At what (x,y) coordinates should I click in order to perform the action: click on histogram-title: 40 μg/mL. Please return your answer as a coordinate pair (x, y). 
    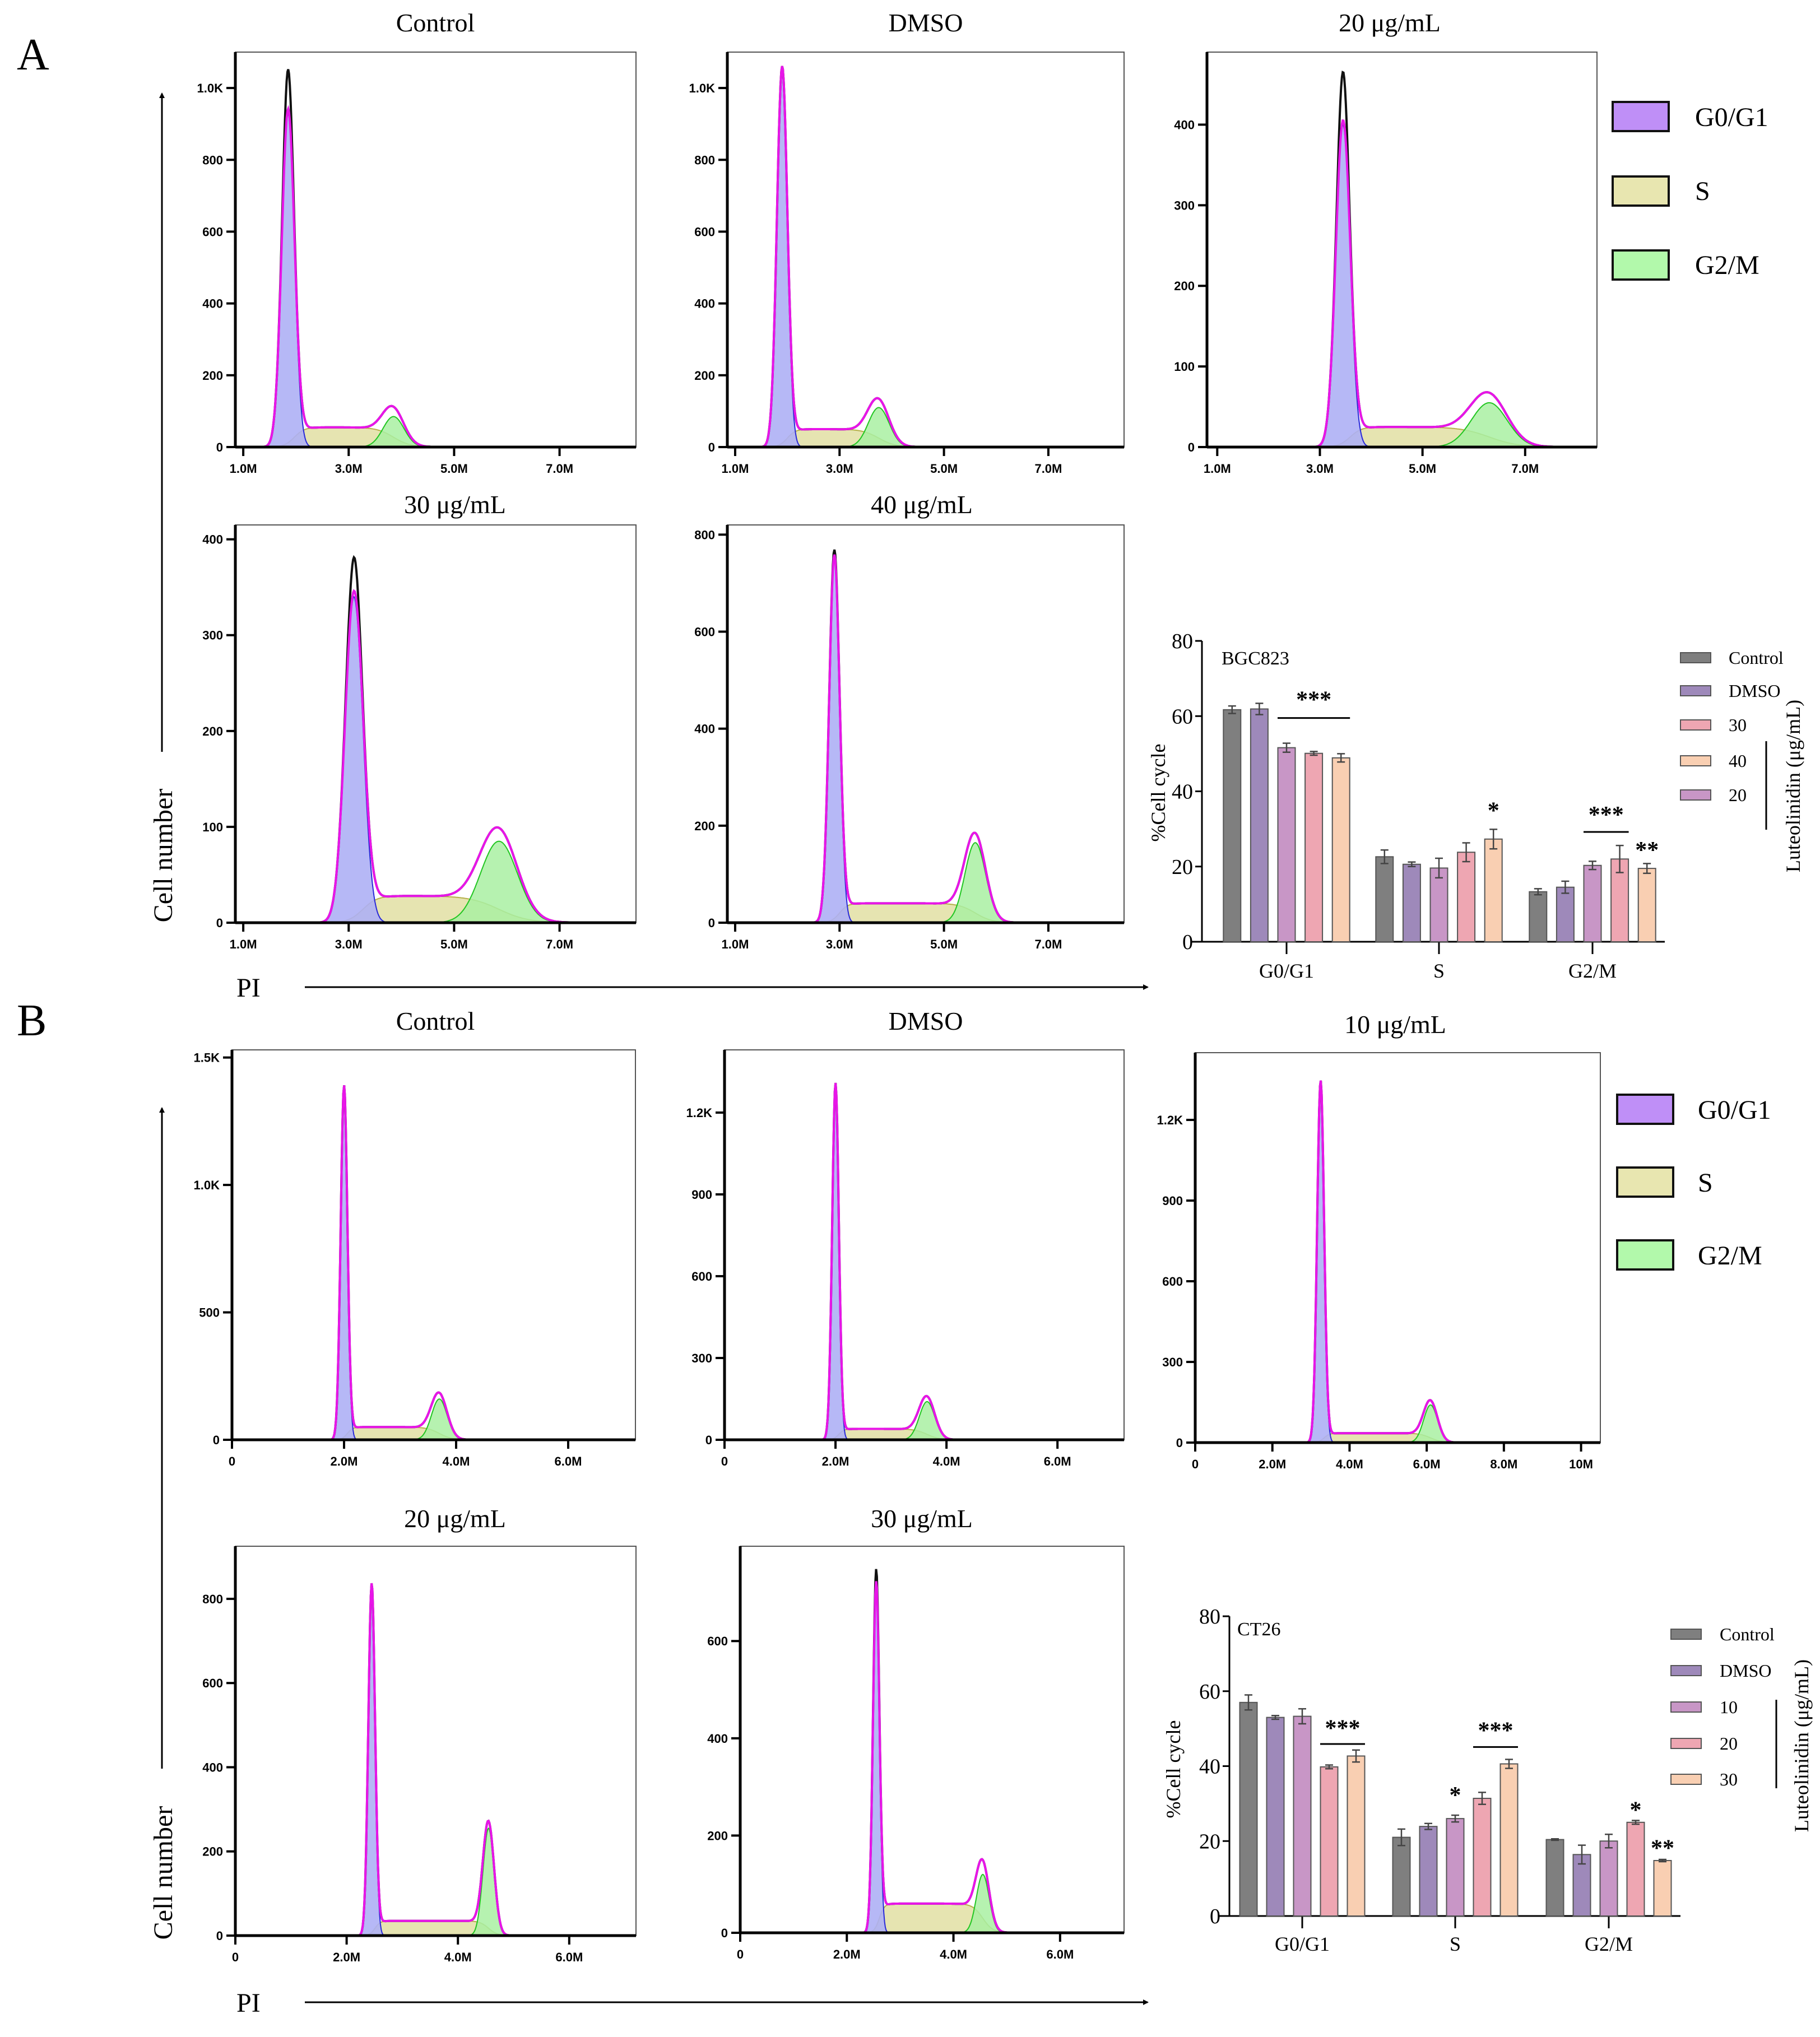
    Looking at the image, I should click on (922, 504).